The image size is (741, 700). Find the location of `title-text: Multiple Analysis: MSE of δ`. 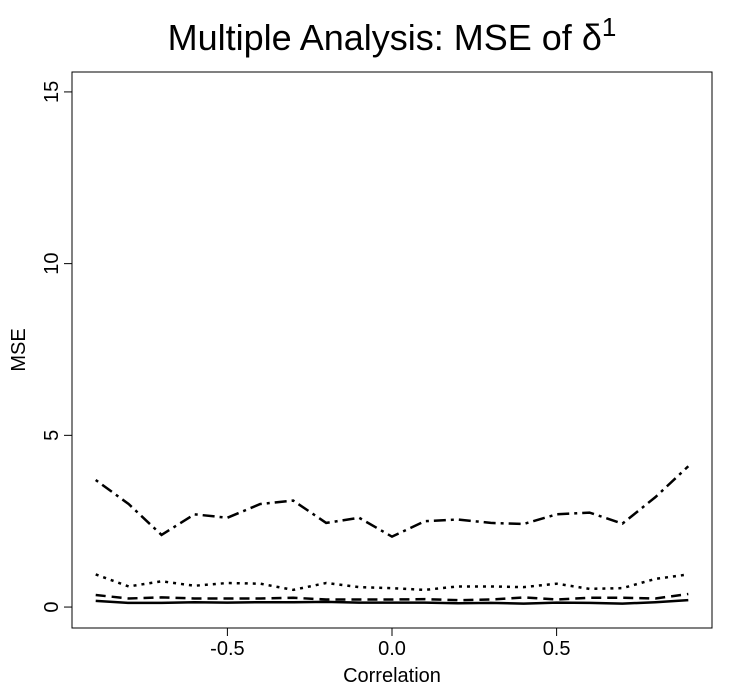

title-text: Multiple Analysis: MSE of δ is located at coordinates (385, 37).